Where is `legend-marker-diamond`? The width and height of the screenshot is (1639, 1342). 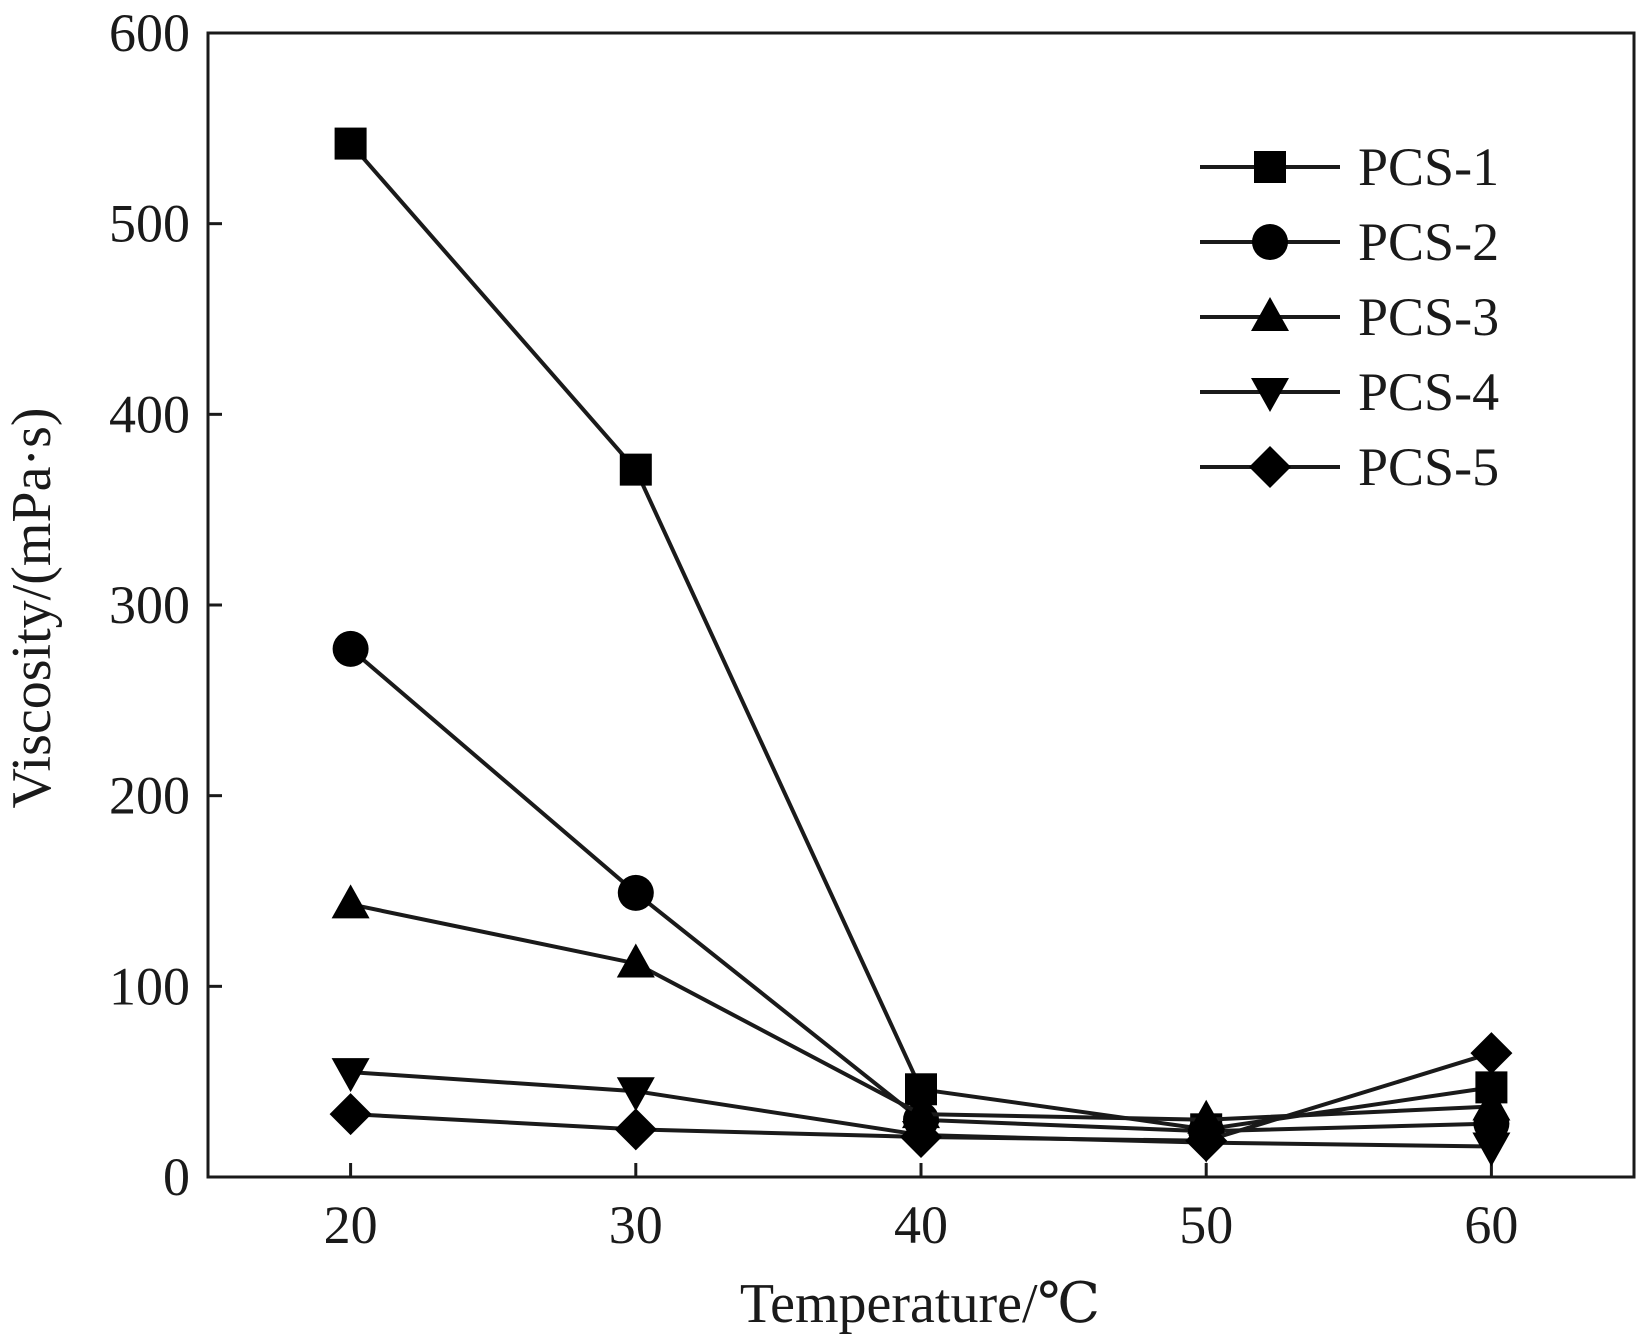
legend-marker-diamond is located at coordinates (1270, 467).